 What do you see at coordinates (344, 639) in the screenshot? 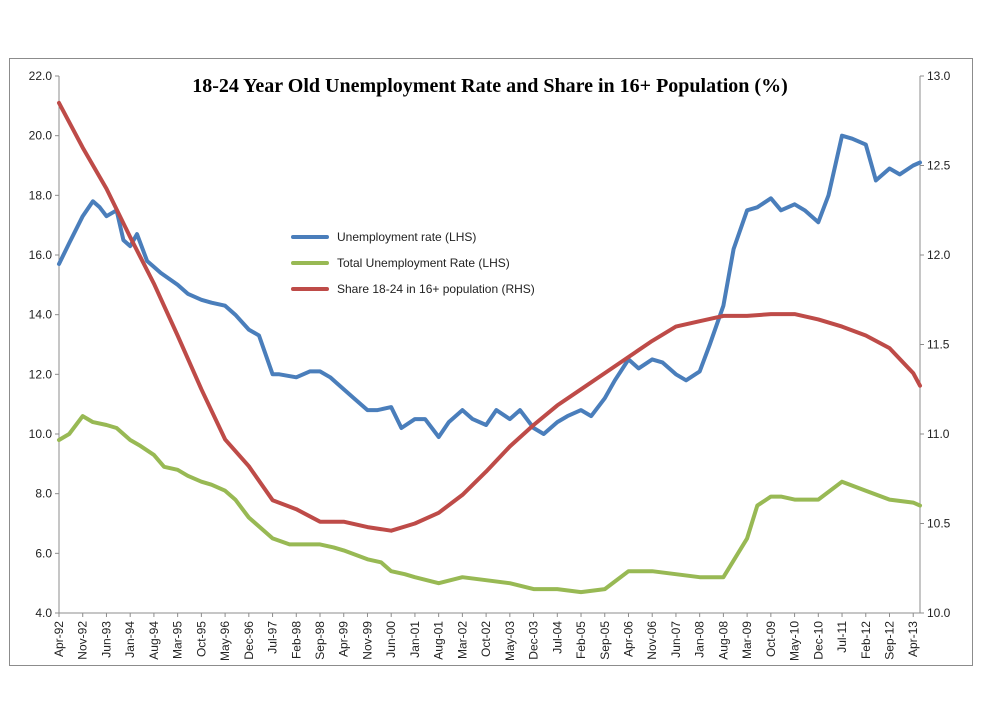
I see `x-tick-label: Apr-99` at bounding box center [344, 639].